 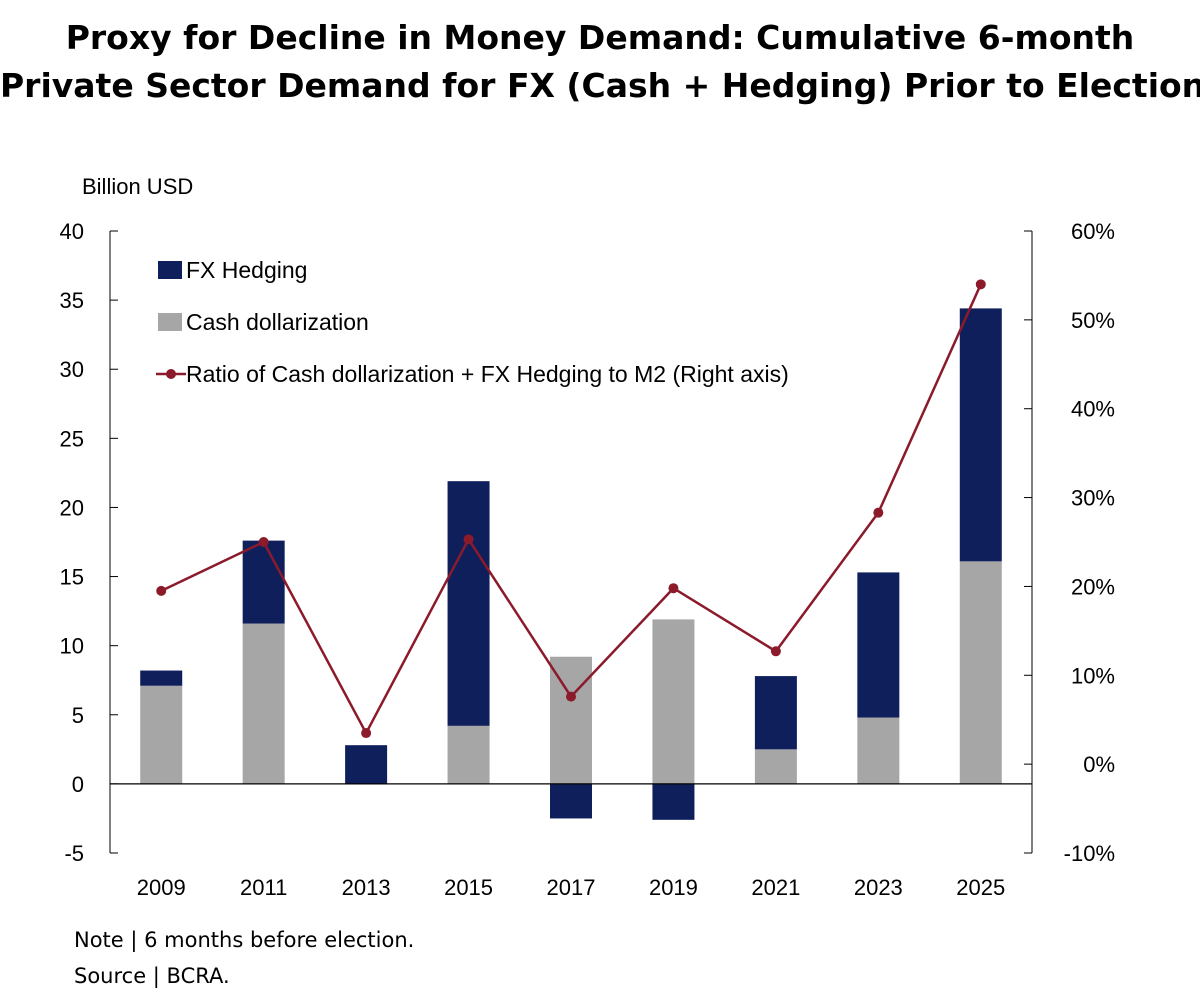 I want to click on left-tick-label: 5, so click(x=78, y=715).